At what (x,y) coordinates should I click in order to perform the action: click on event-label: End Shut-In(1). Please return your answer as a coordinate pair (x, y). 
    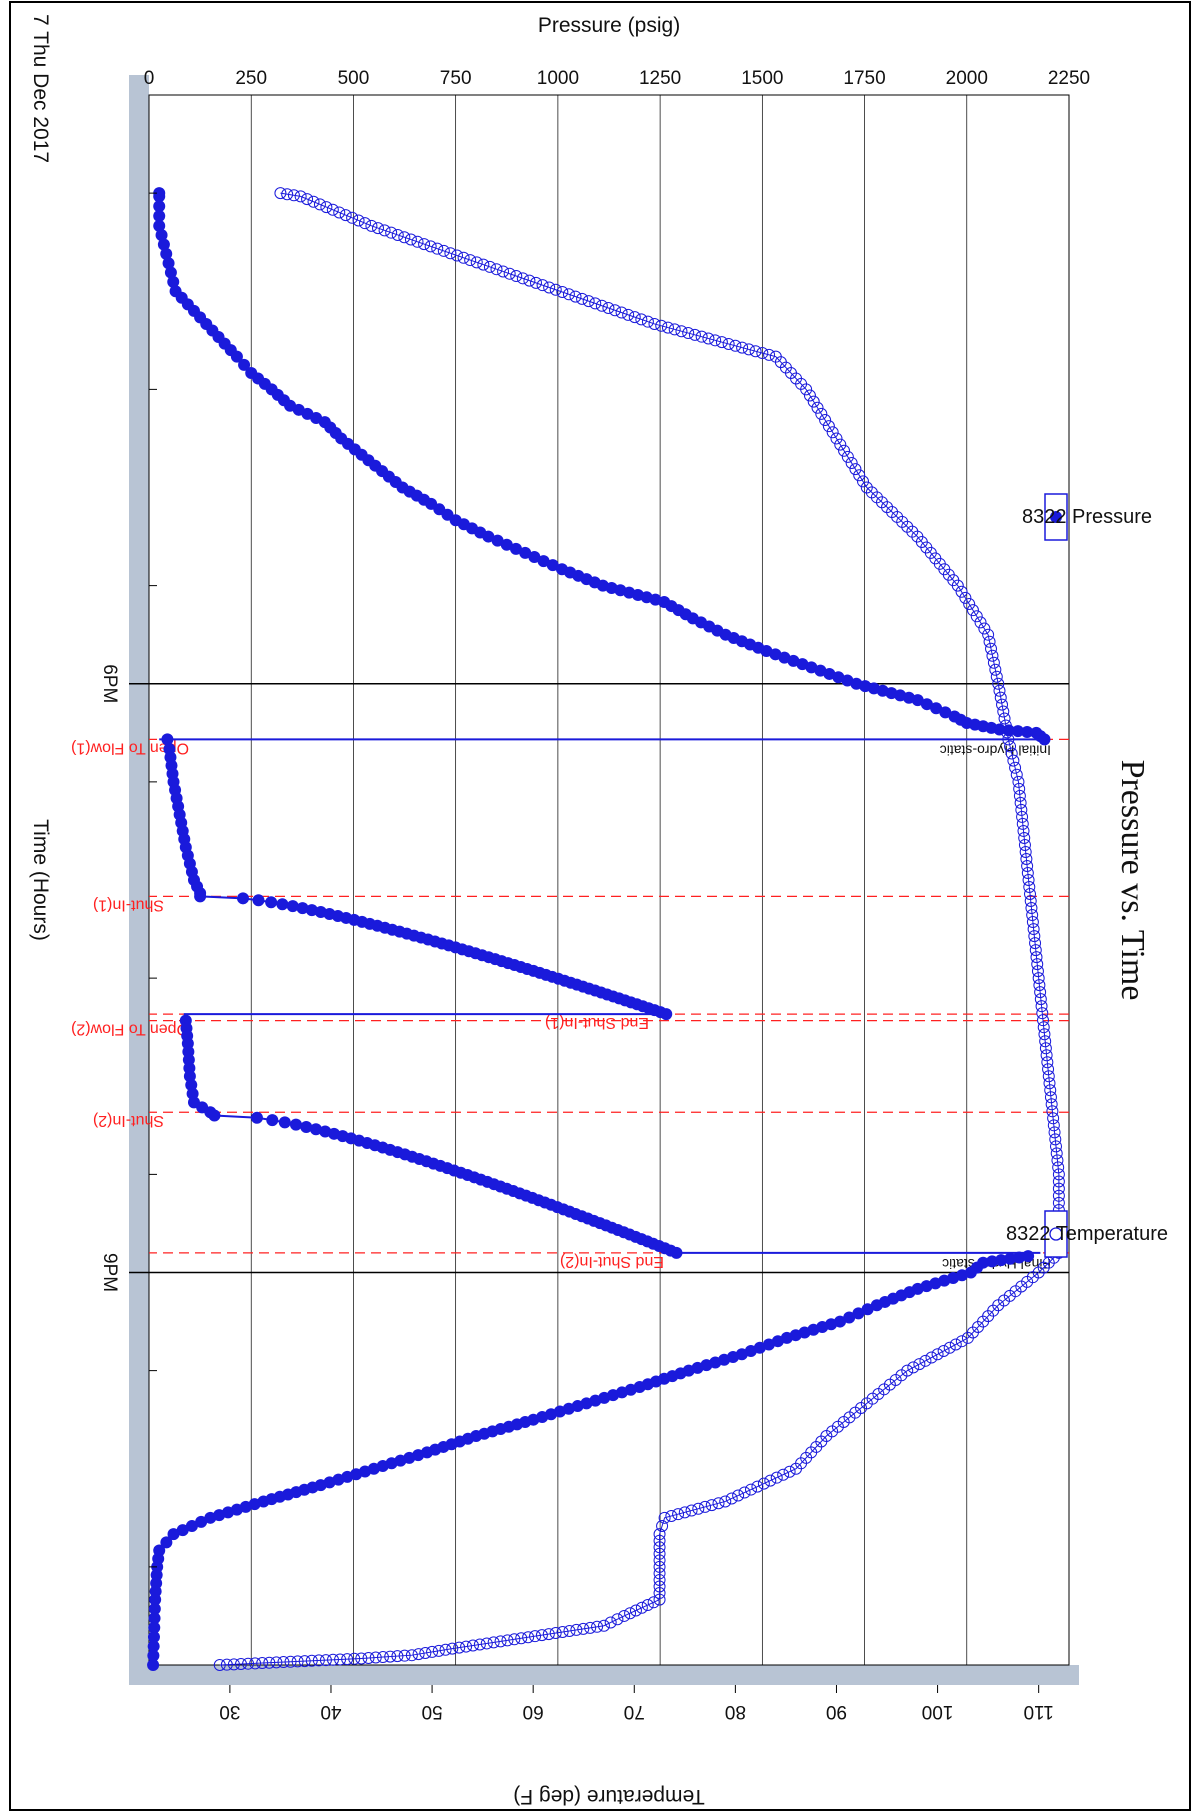
    Looking at the image, I should click on (597, 1022).